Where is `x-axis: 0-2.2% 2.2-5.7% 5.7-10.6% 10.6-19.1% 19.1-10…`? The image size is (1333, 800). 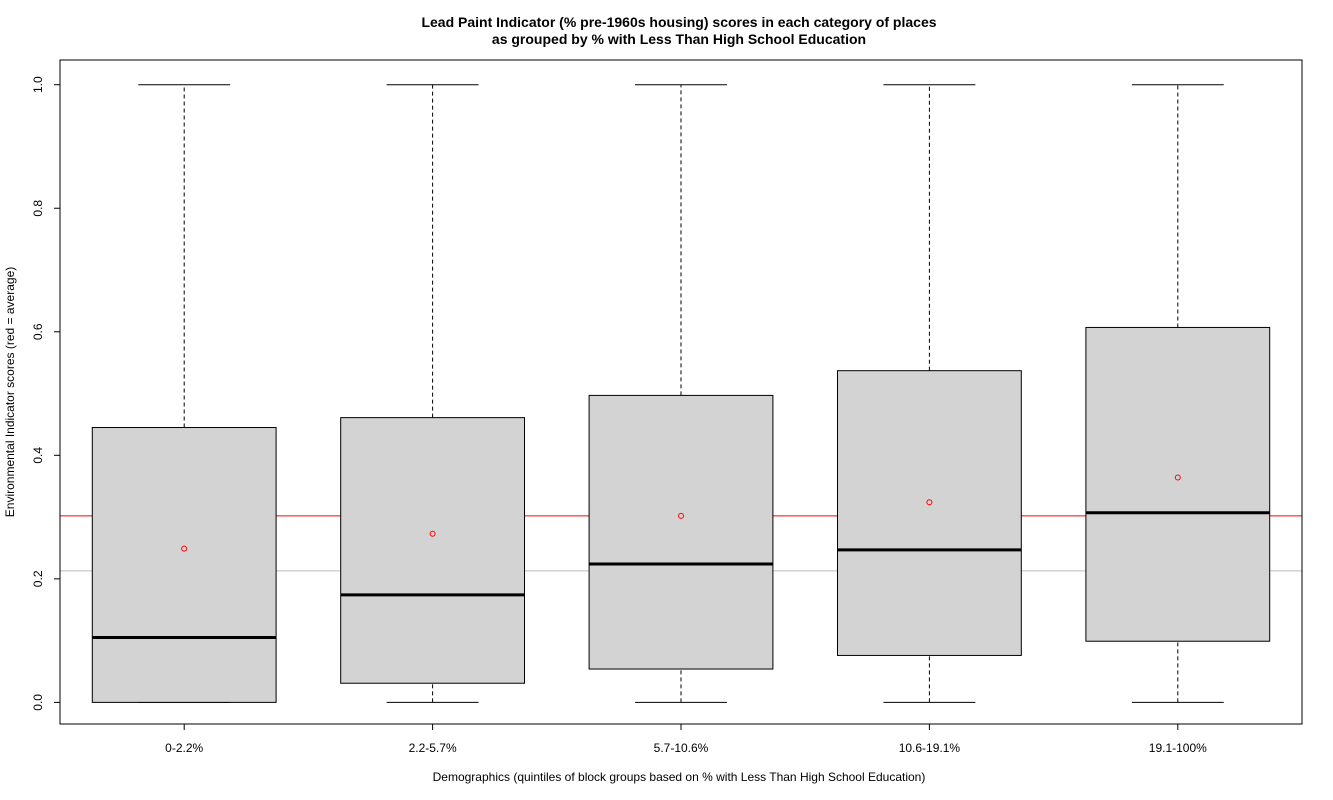 x-axis: 0-2.2% 2.2-5.7% 5.7-10.6% 10.6-19.1% 19.1-10… is located at coordinates (686, 739).